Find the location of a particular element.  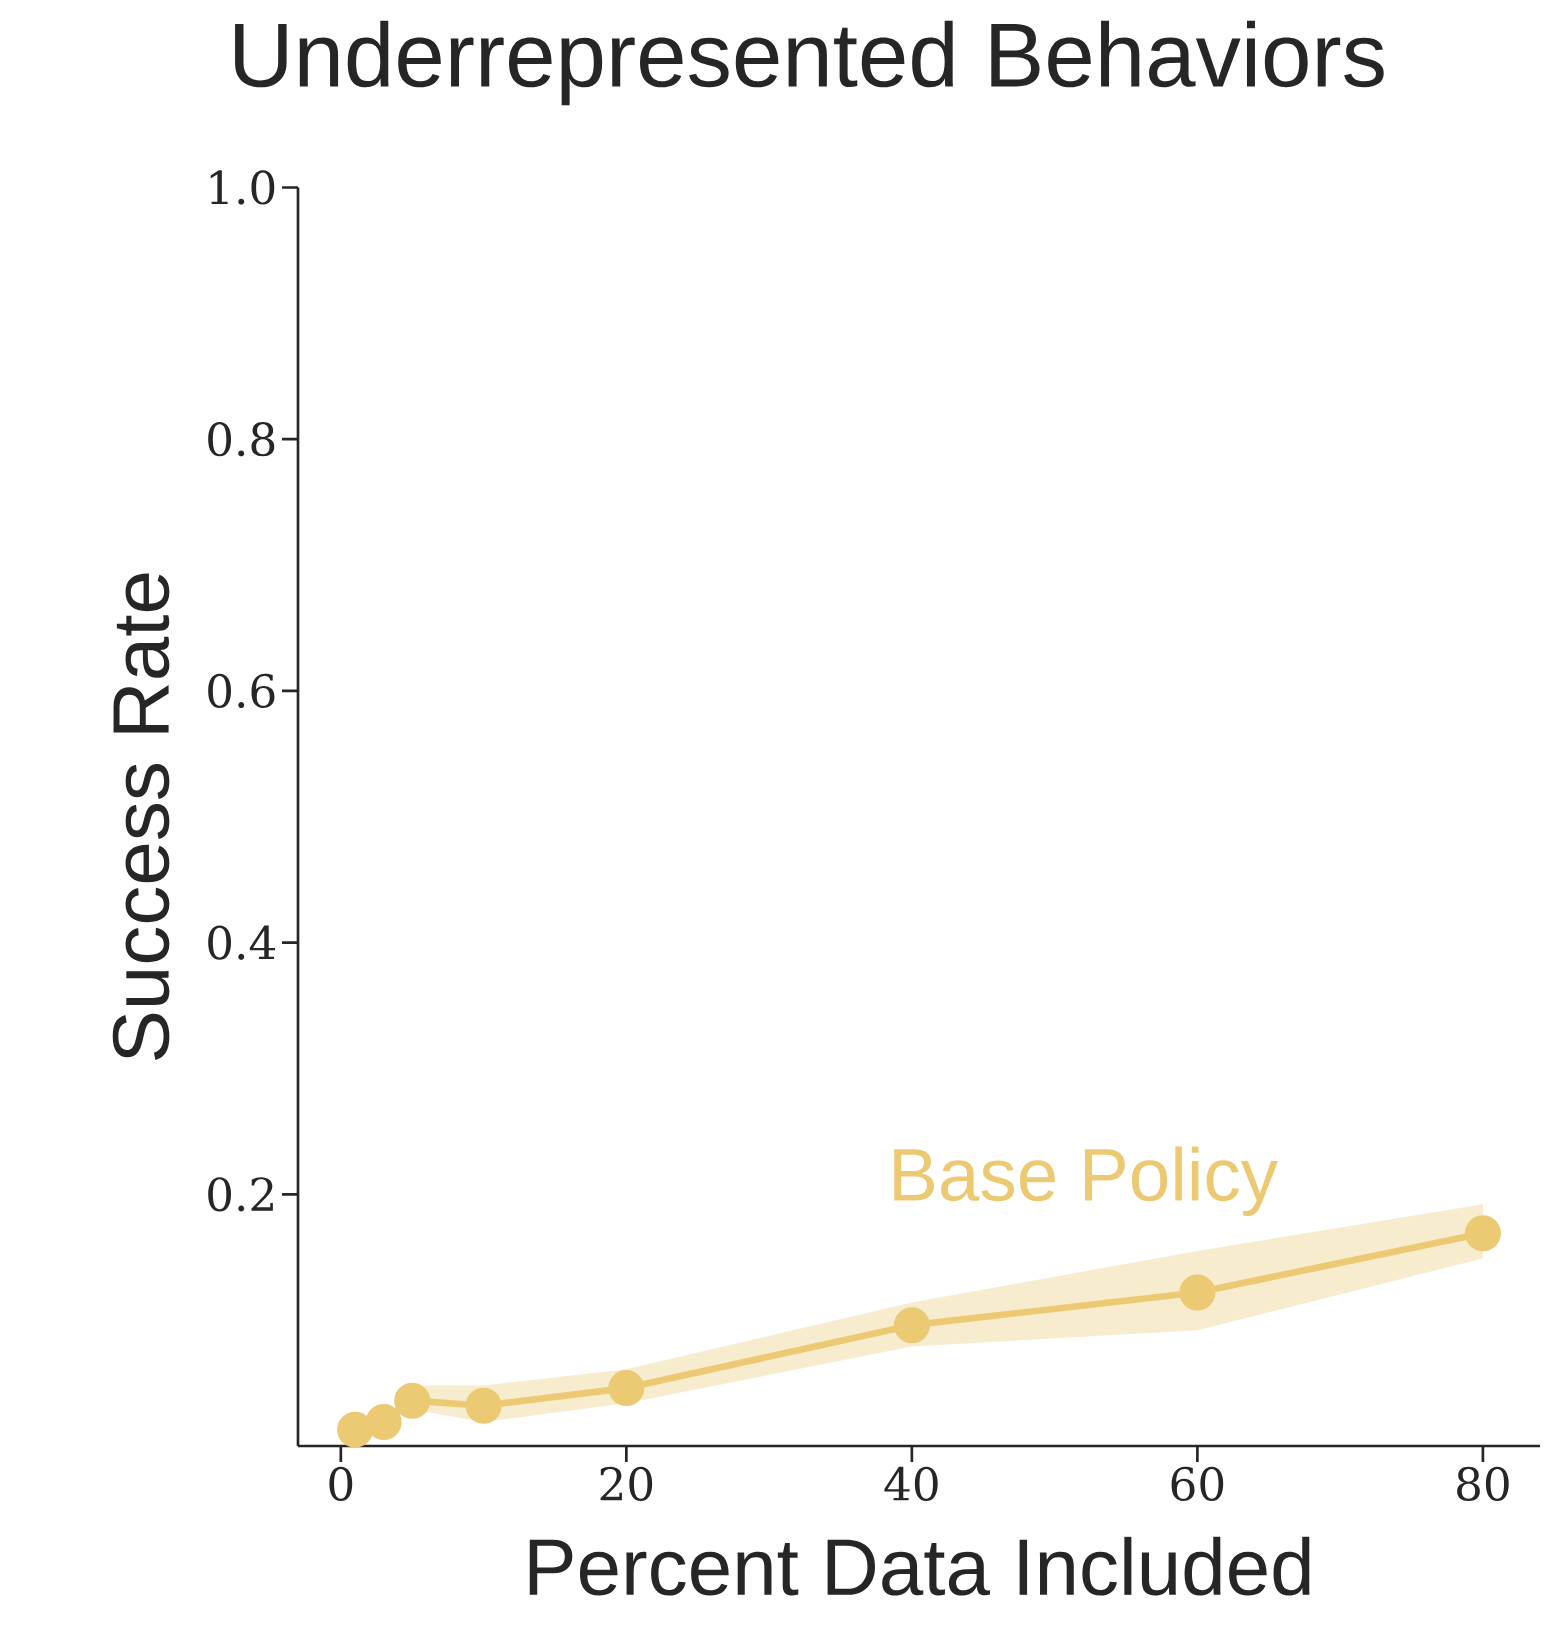

y-tick-label: 0.6 is located at coordinates (241, 691).